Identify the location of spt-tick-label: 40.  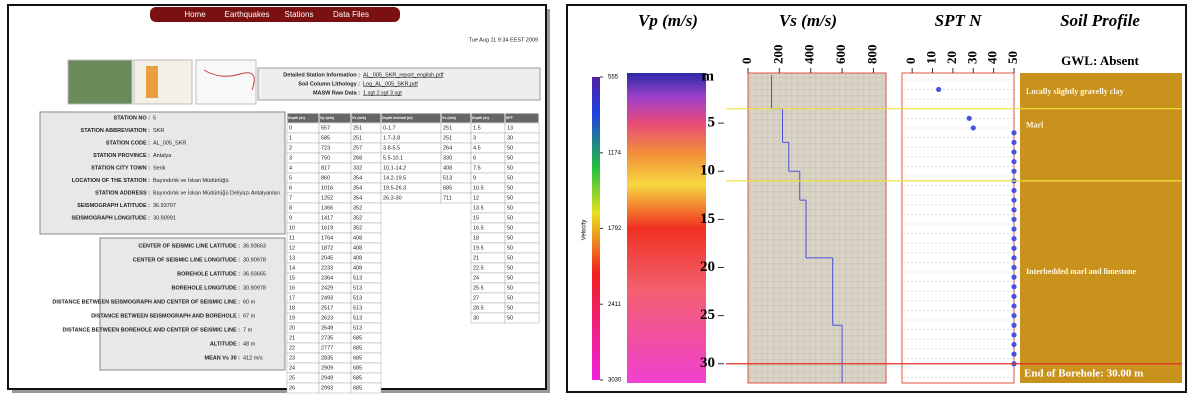
(992, 57).